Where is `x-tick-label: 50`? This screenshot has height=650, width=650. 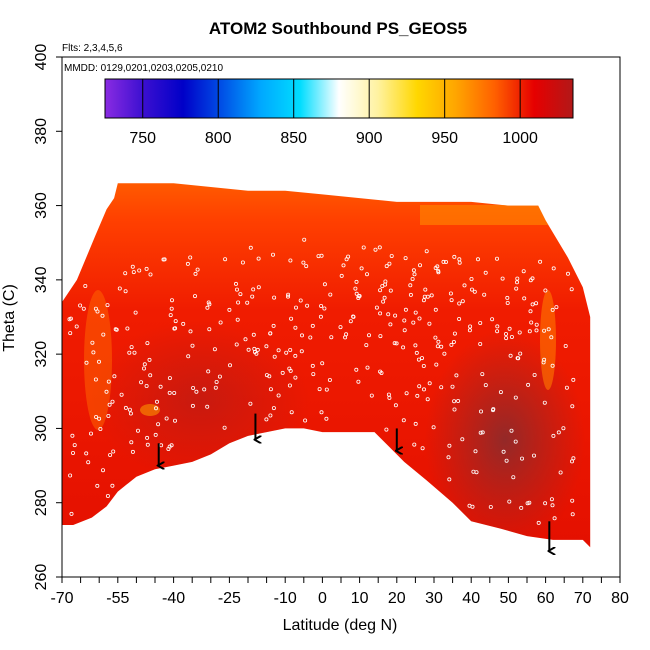
x-tick-label: 50 is located at coordinates (509, 598).